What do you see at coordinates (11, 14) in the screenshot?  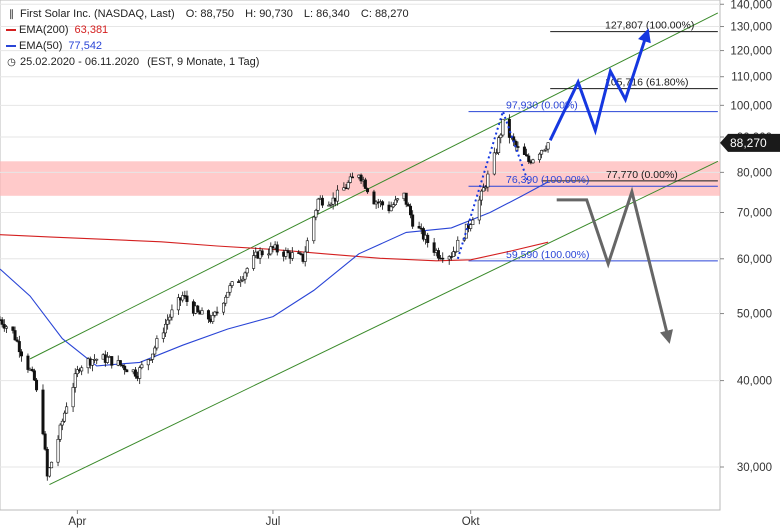 I see `candlestick-icon: ∥` at bounding box center [11, 14].